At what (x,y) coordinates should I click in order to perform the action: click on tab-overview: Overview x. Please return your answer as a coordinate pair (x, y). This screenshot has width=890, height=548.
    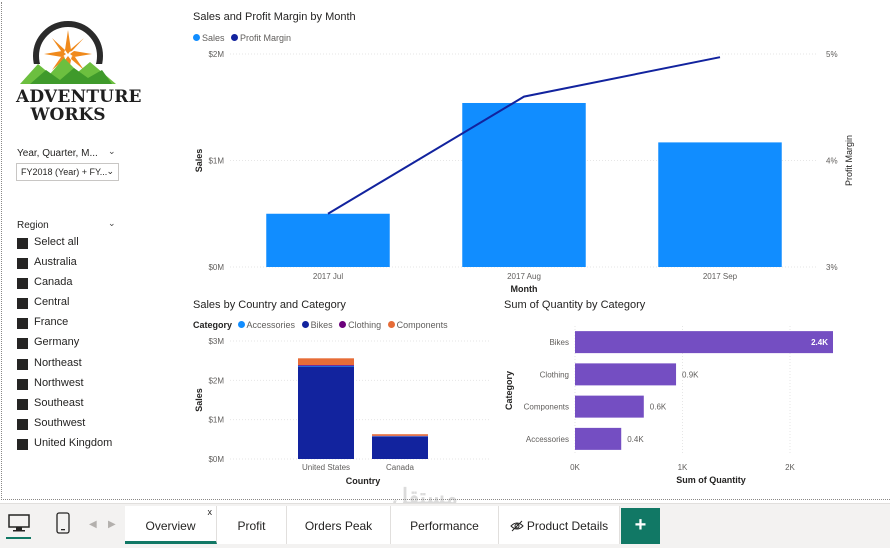
    Looking at the image, I should click on (171, 525).